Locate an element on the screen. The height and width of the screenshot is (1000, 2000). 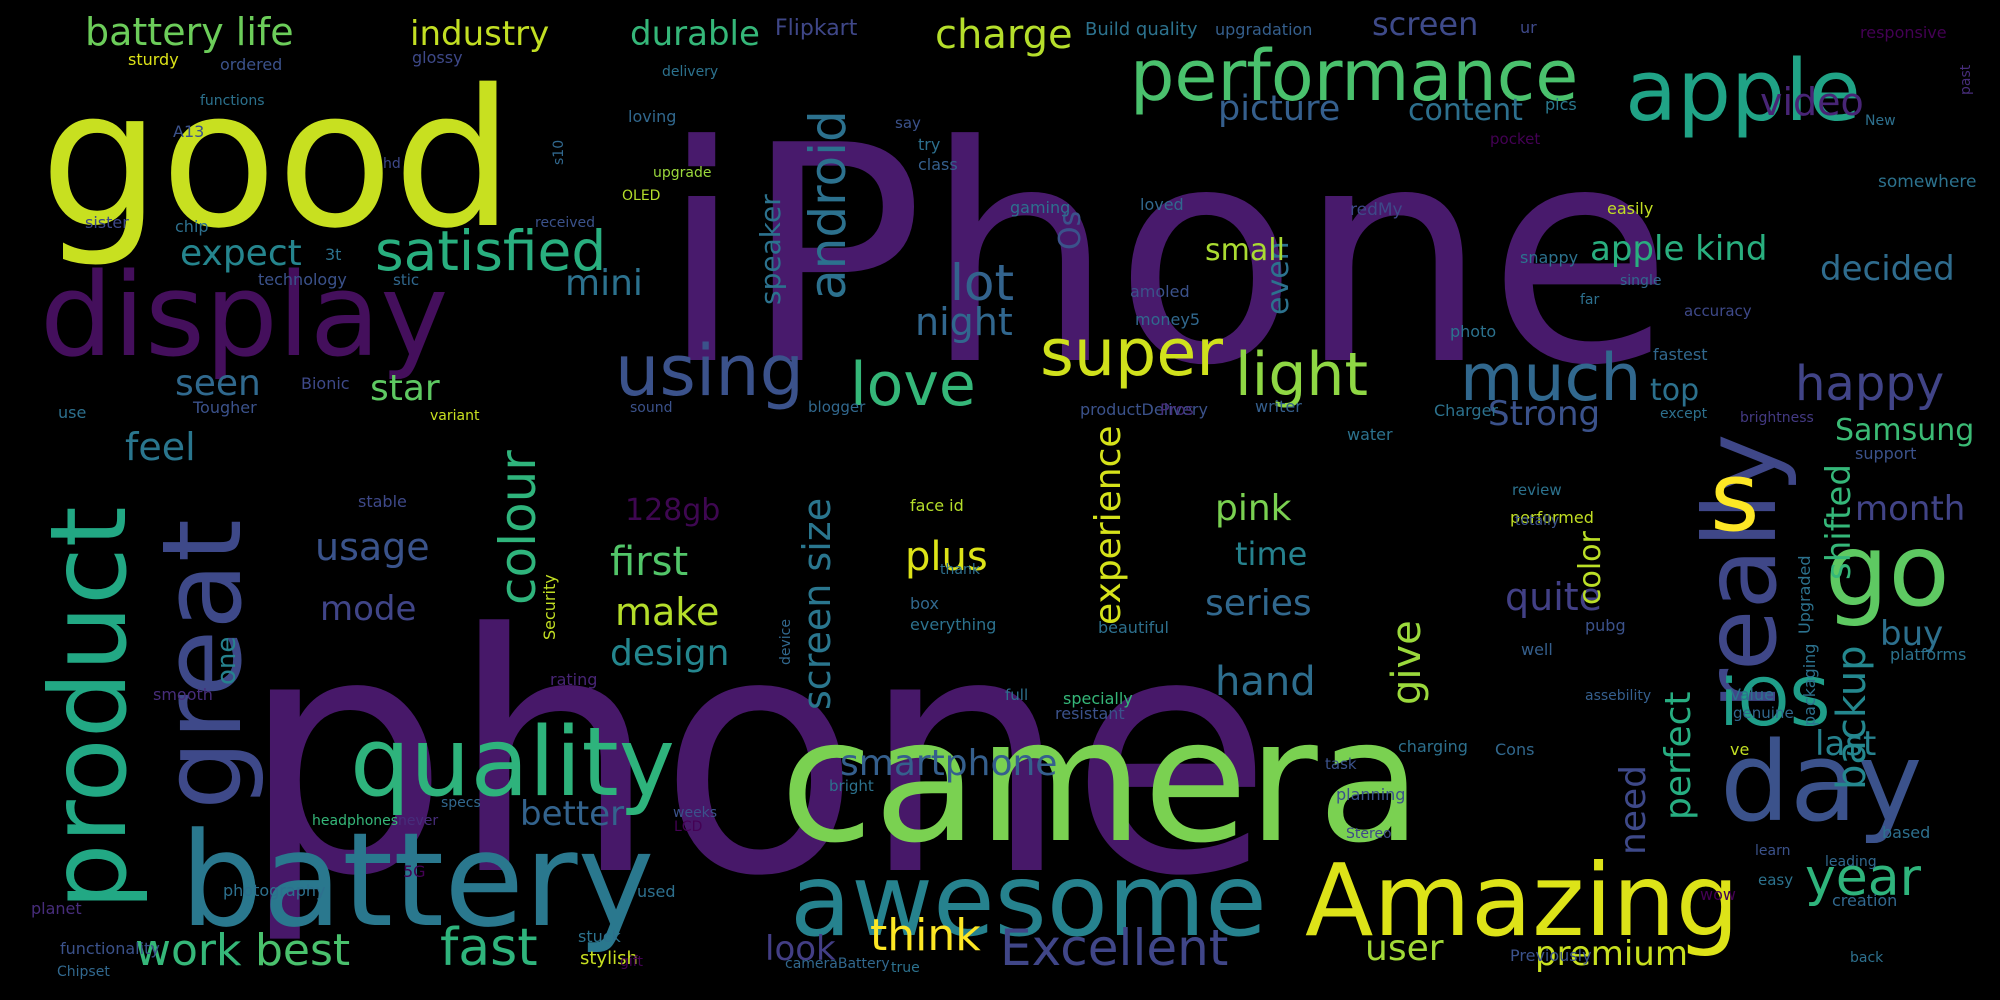
cloud-word: gaming is located at coordinates (1040, 207).